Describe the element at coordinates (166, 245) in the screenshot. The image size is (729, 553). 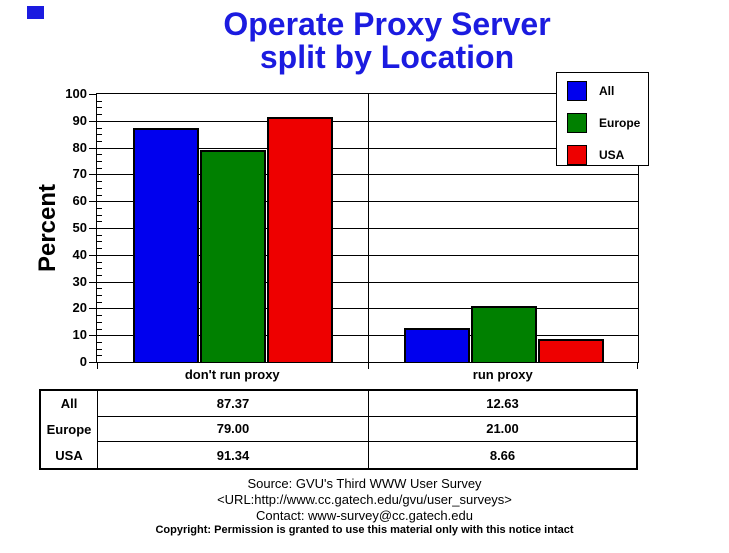
I see `bar-all-dont-run-proxy` at that location.